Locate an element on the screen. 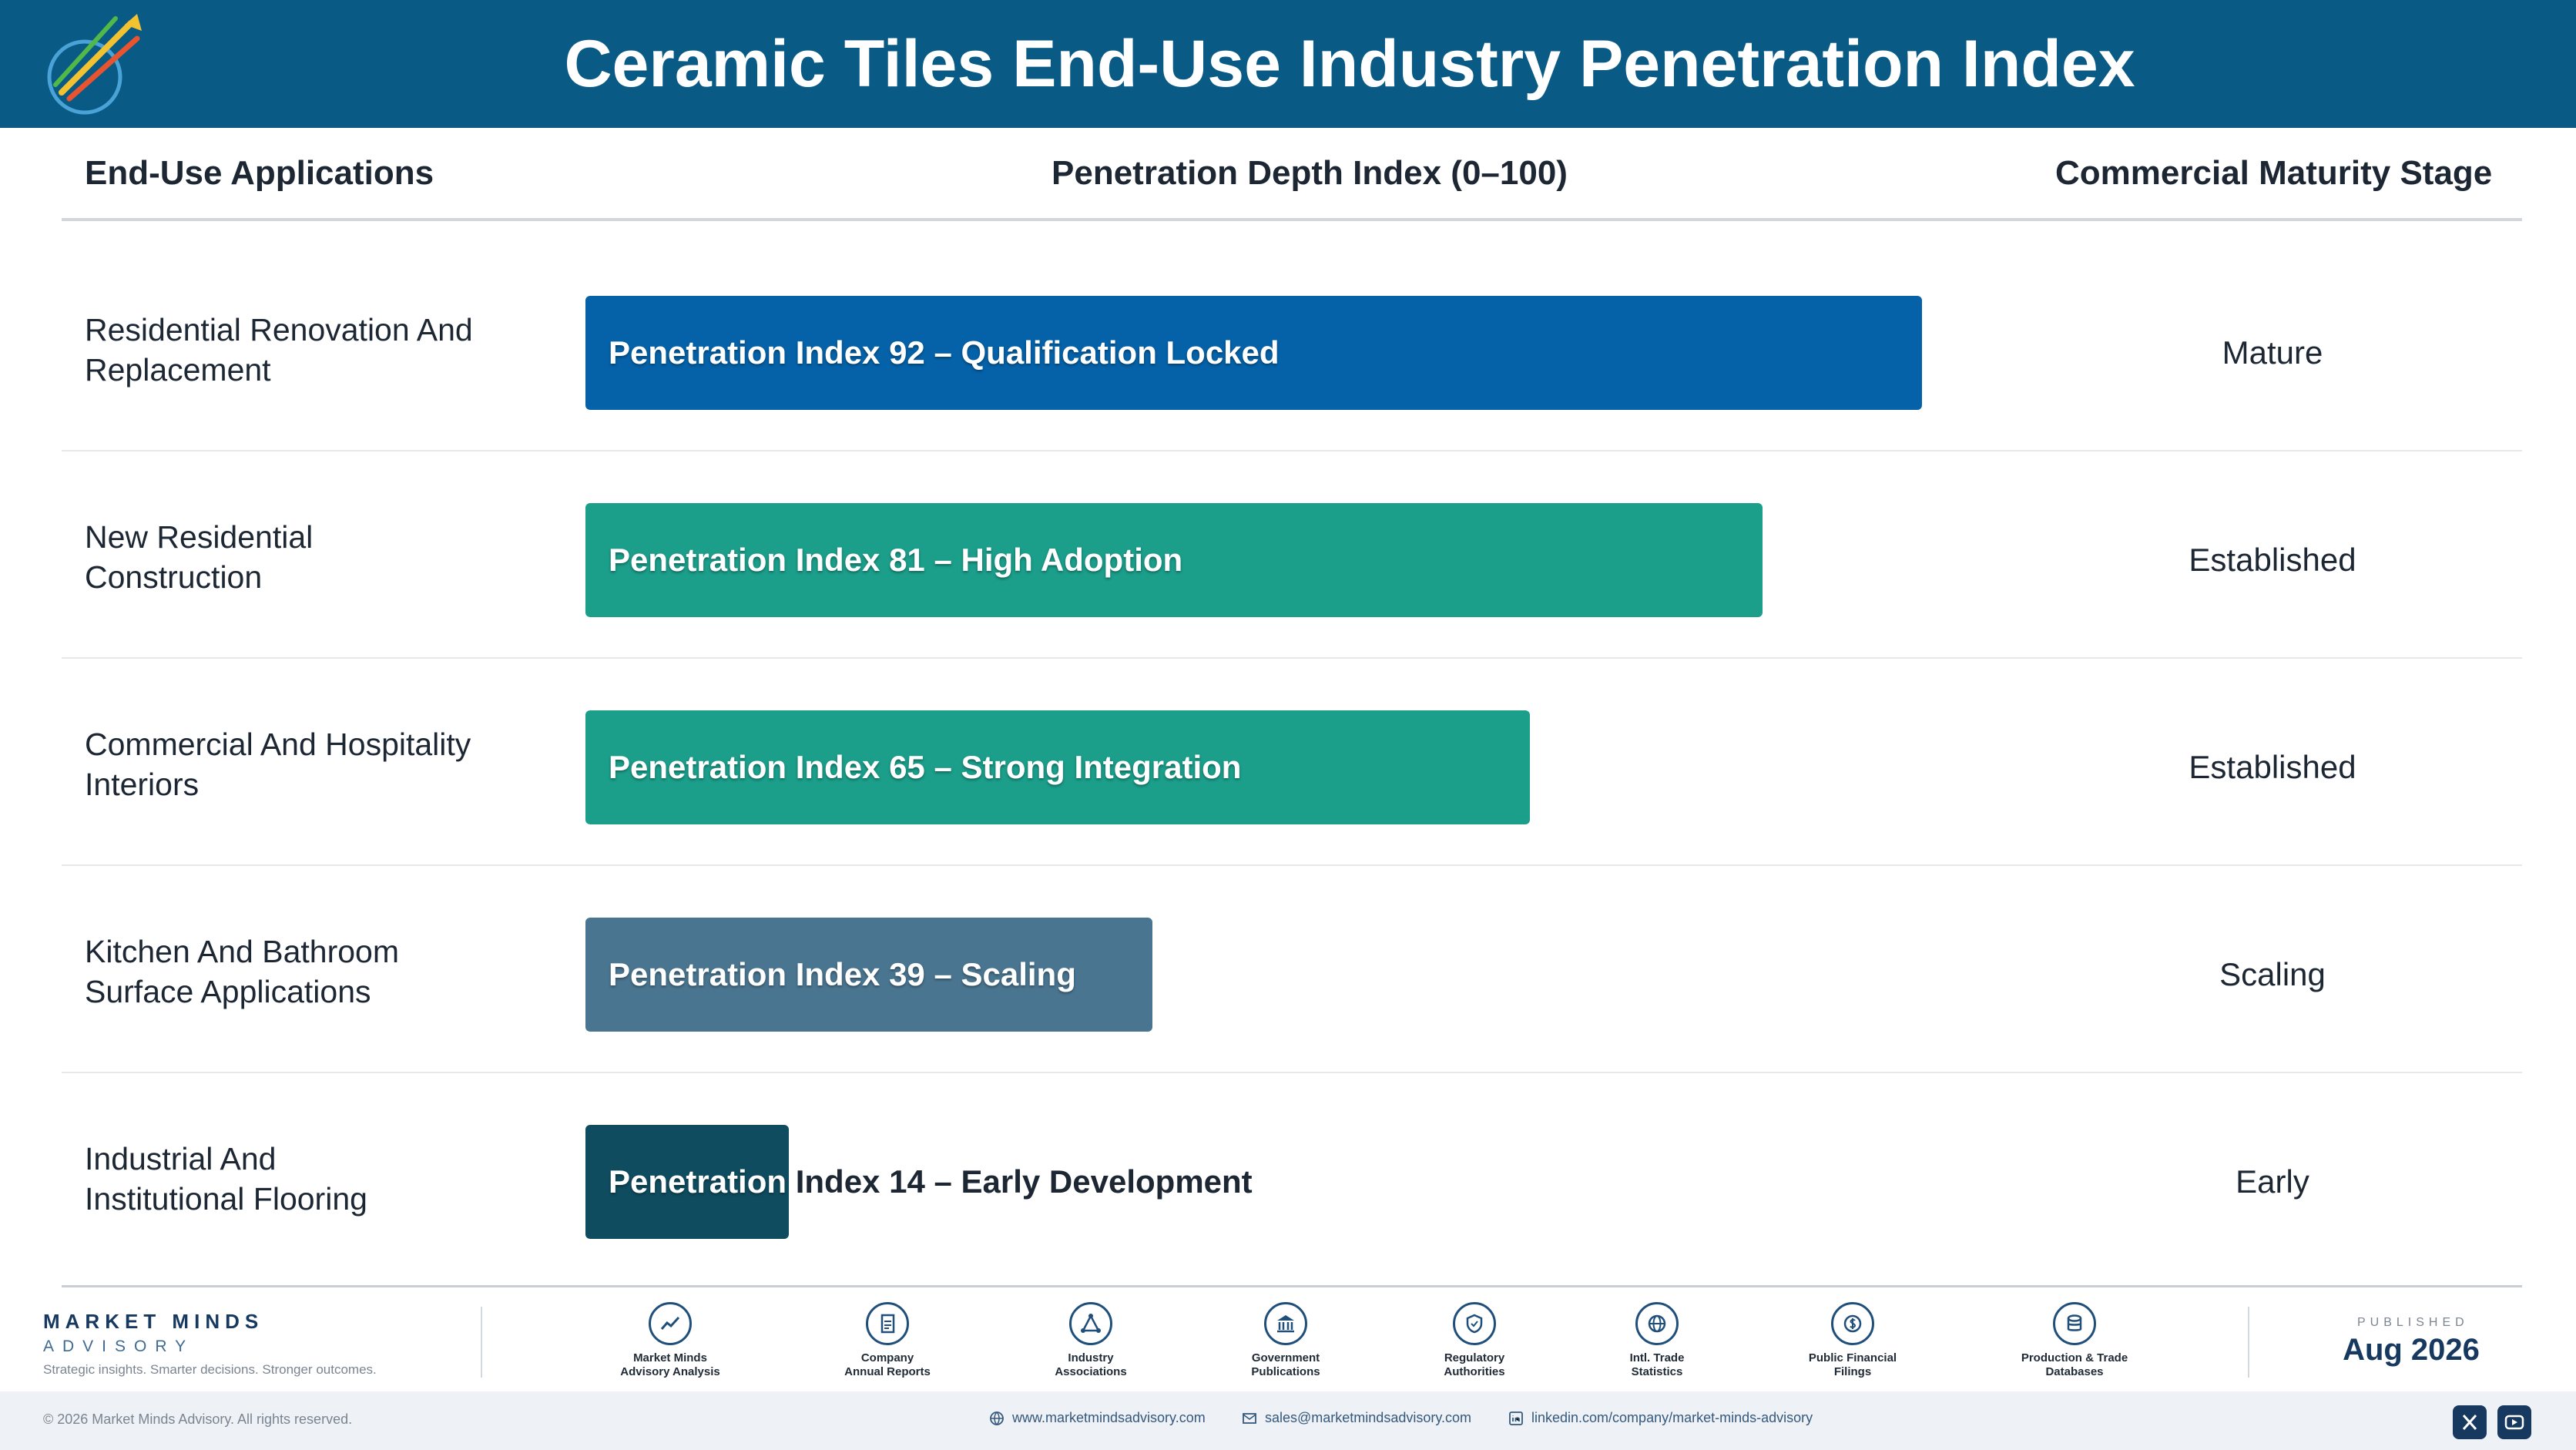 This screenshot has width=2576, height=1450. bottom-strip is located at coordinates (1288, 1420).